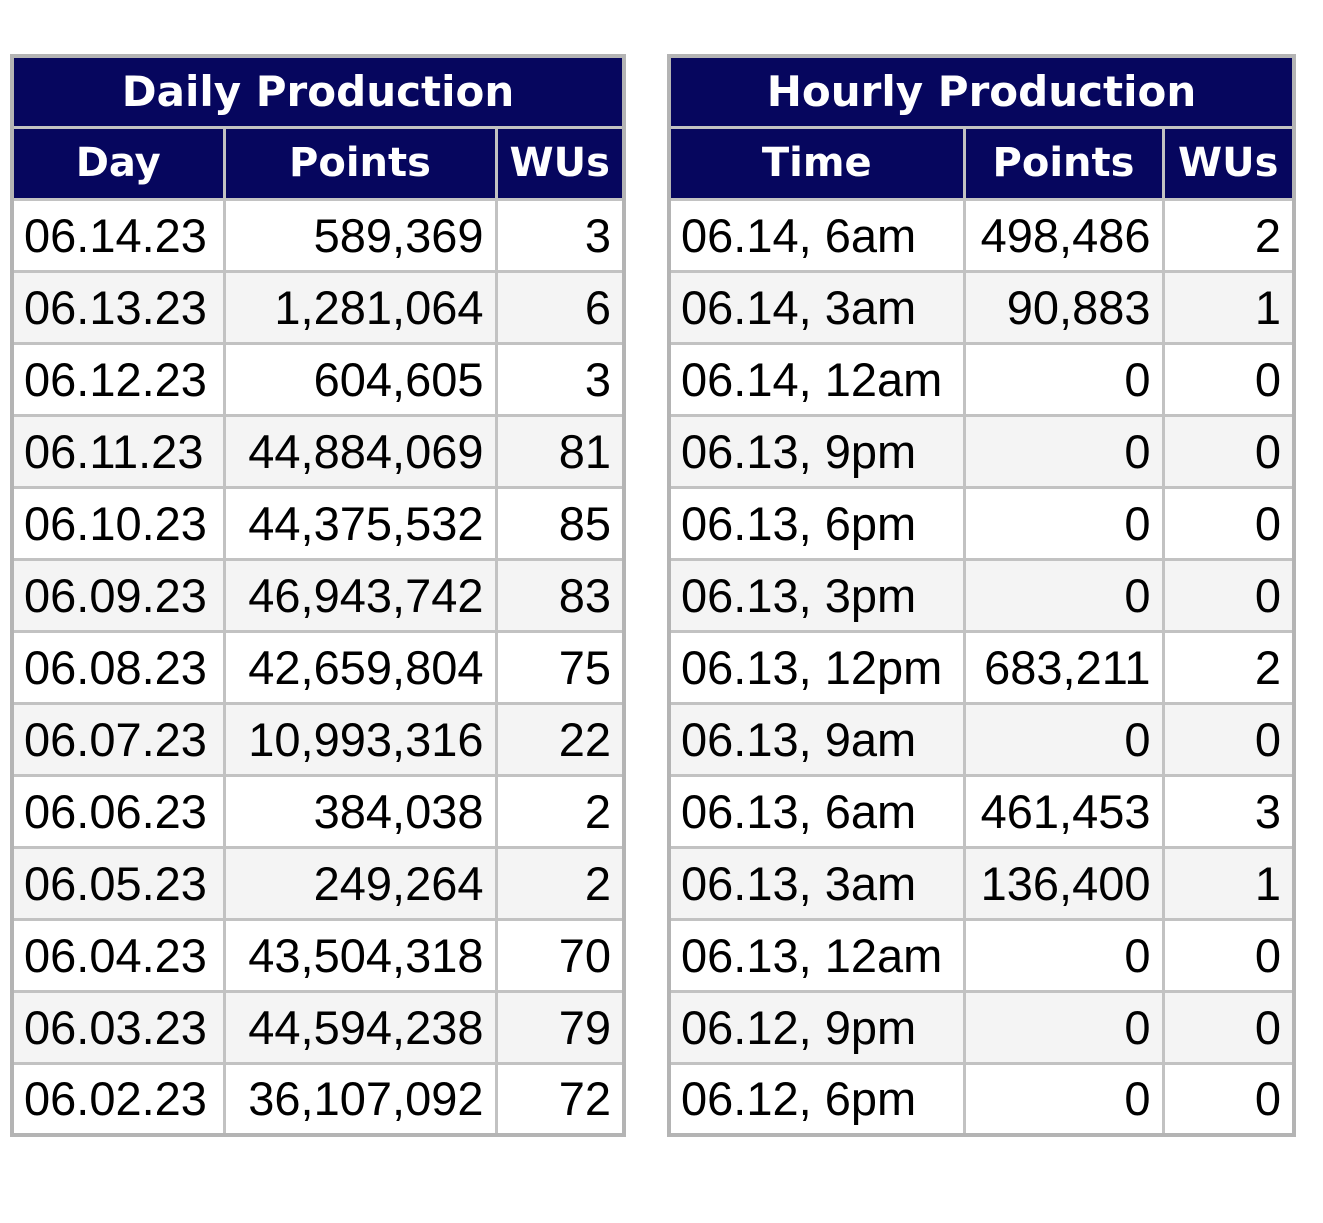 This screenshot has height=1223, width=1323. I want to click on table-row: 06.13, 9pm 0 0, so click(981, 451).